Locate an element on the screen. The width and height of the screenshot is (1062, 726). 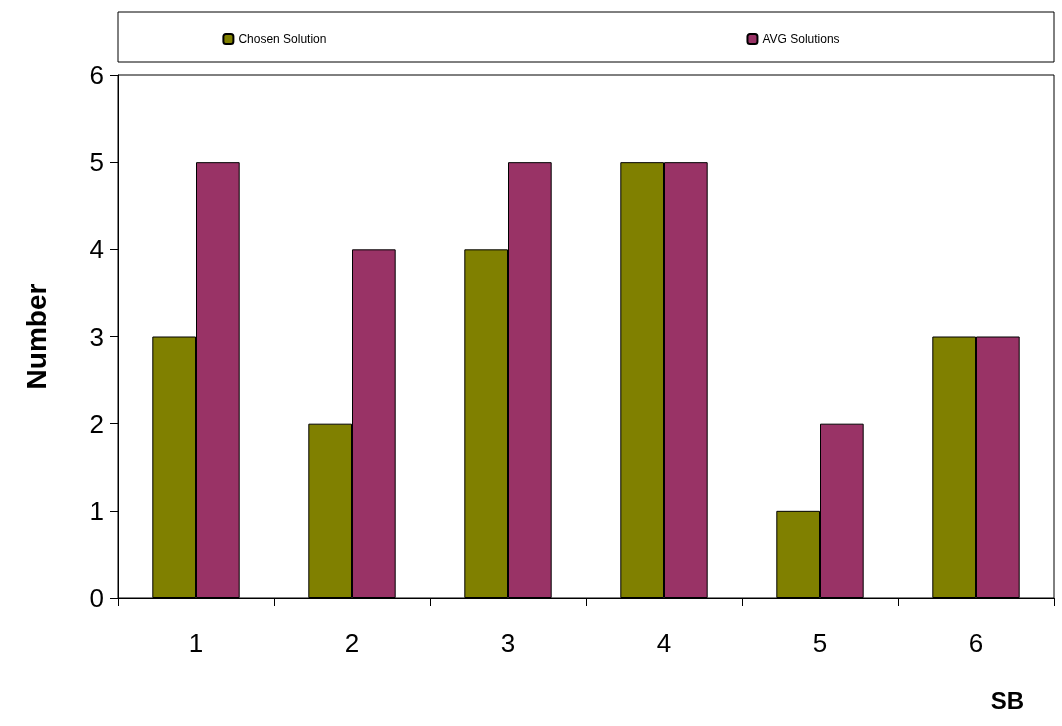
y-tick-label: 3 is located at coordinates (96, 336).